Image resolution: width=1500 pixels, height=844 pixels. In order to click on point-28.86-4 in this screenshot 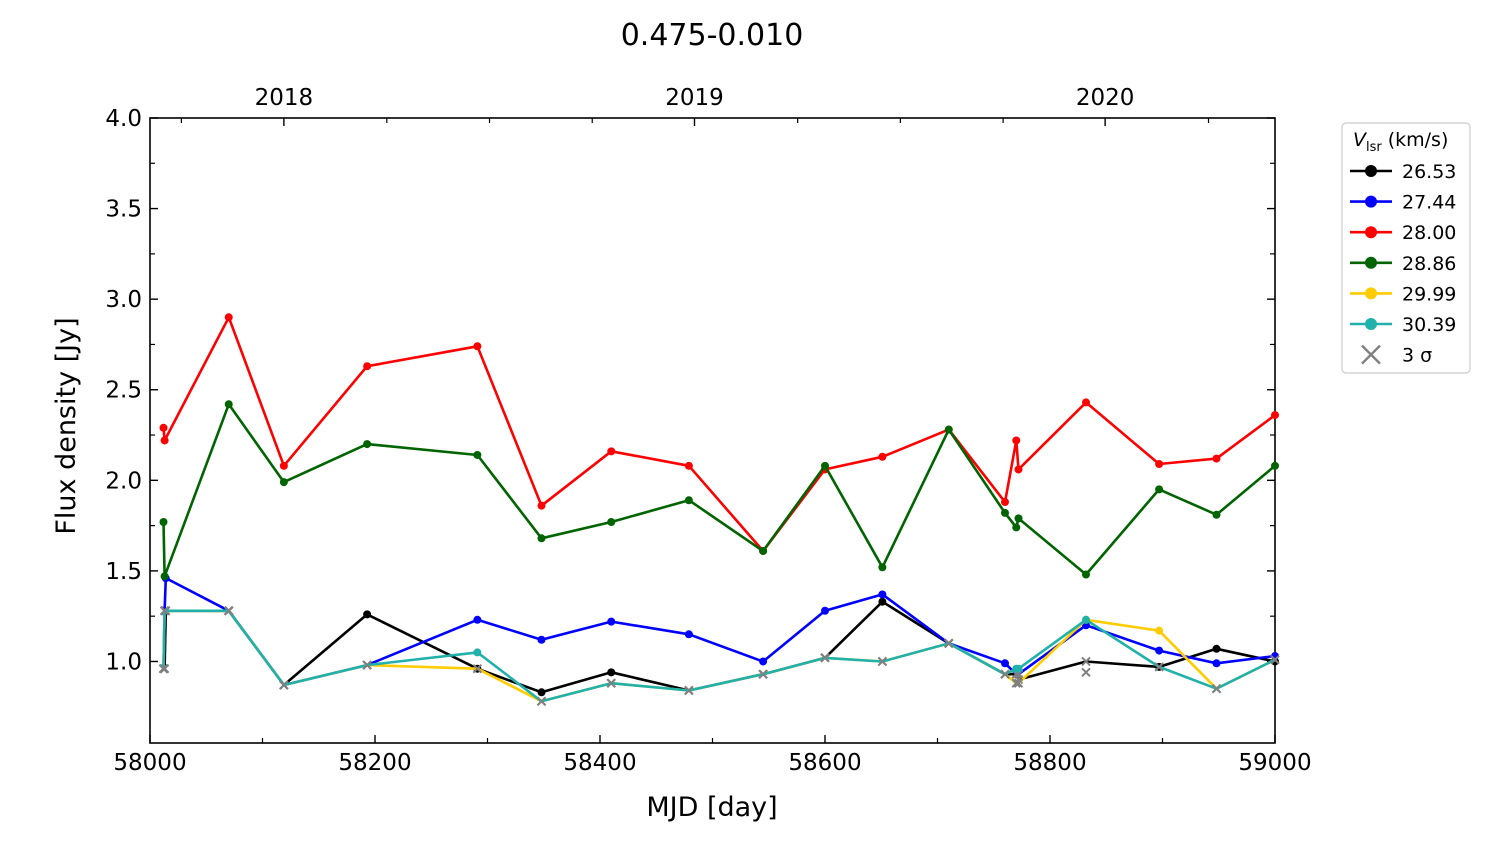, I will do `click(367, 444)`.